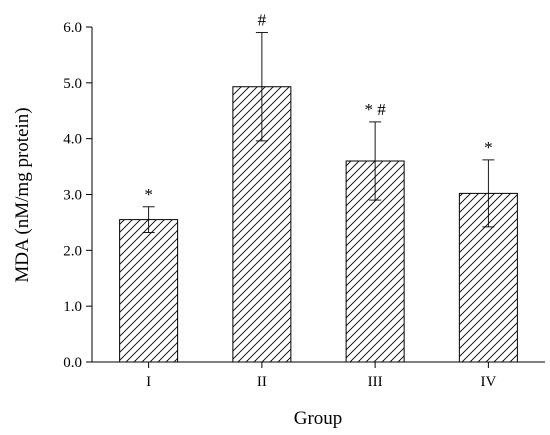 This screenshot has width=550, height=435. I want to click on y-tick-label: 2.0, so click(72, 251).